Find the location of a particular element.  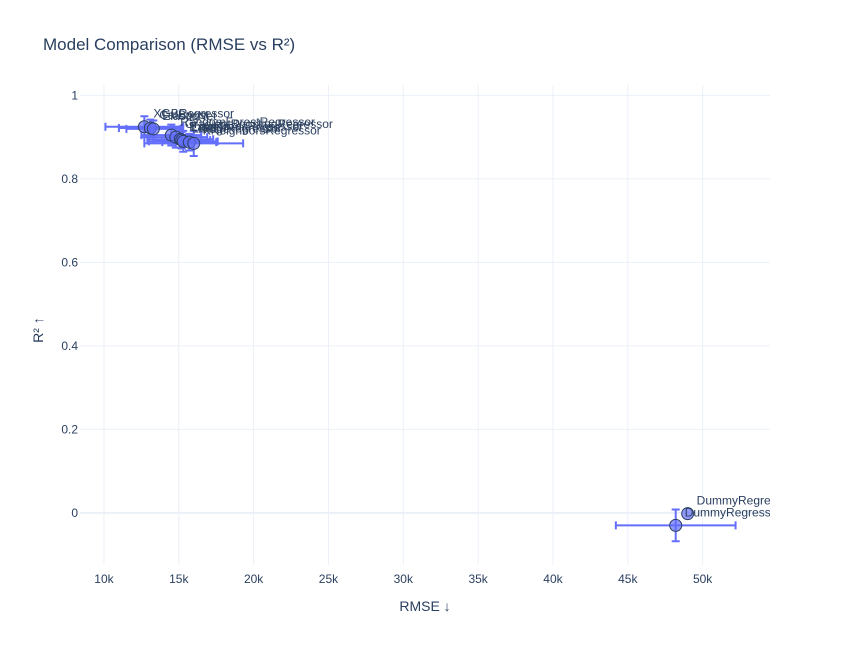

x-tick-label: 50k is located at coordinates (703, 579).